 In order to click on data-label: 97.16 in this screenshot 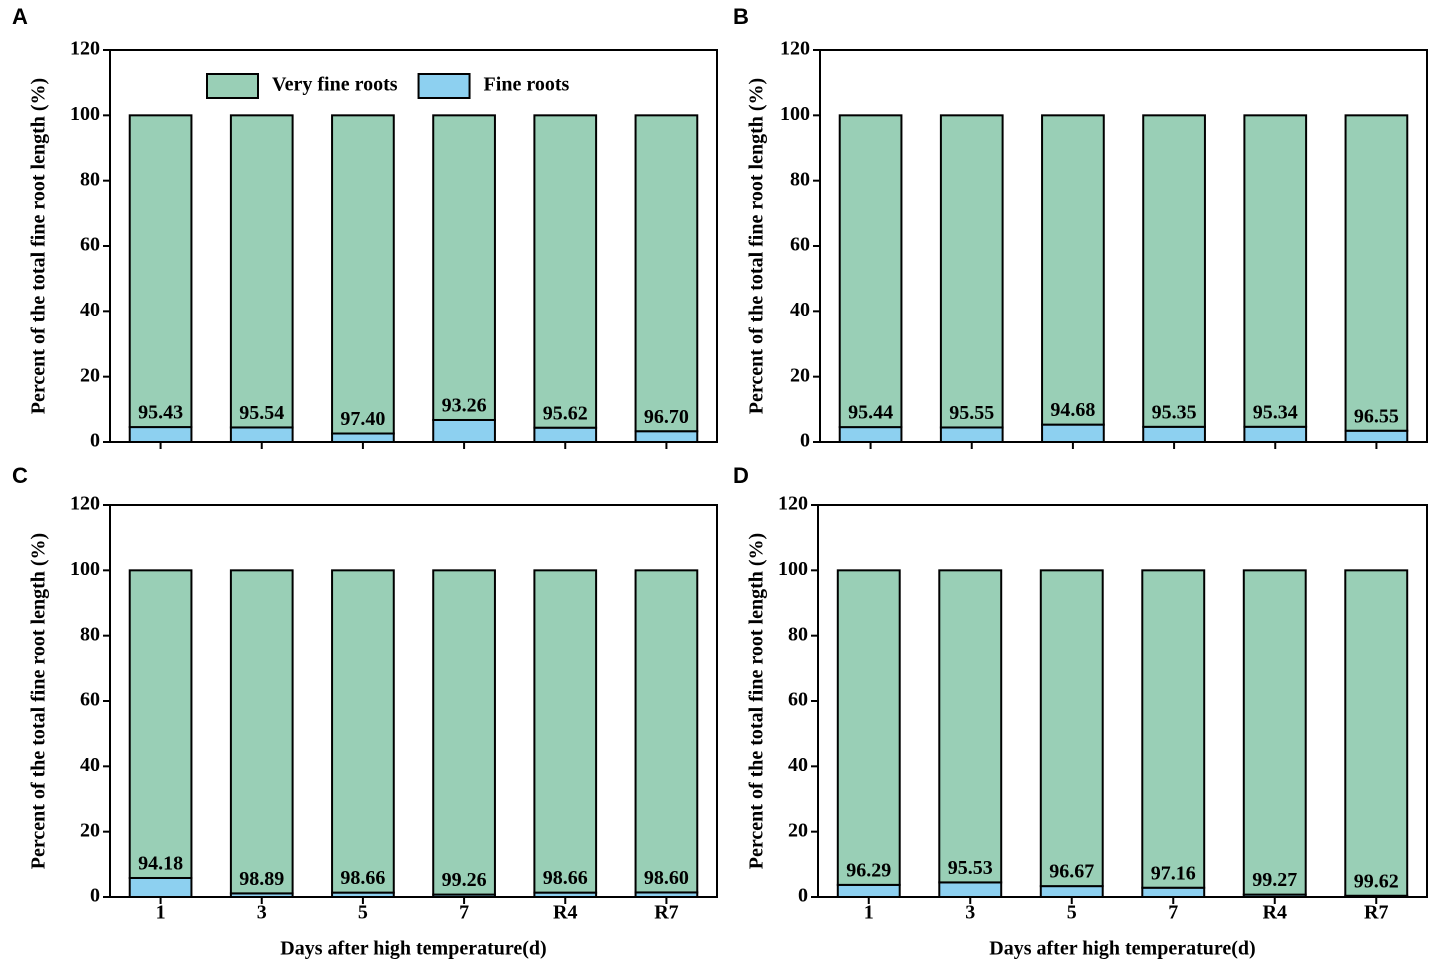, I will do `click(1173, 873)`.